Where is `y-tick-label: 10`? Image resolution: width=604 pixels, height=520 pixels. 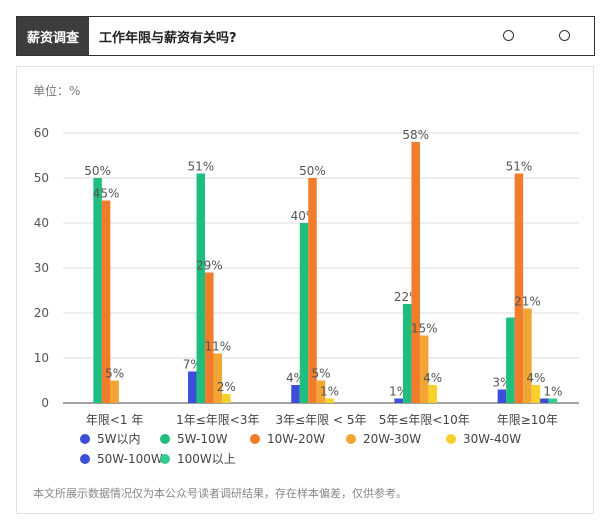
y-tick-label: 10 is located at coordinates (41, 358).